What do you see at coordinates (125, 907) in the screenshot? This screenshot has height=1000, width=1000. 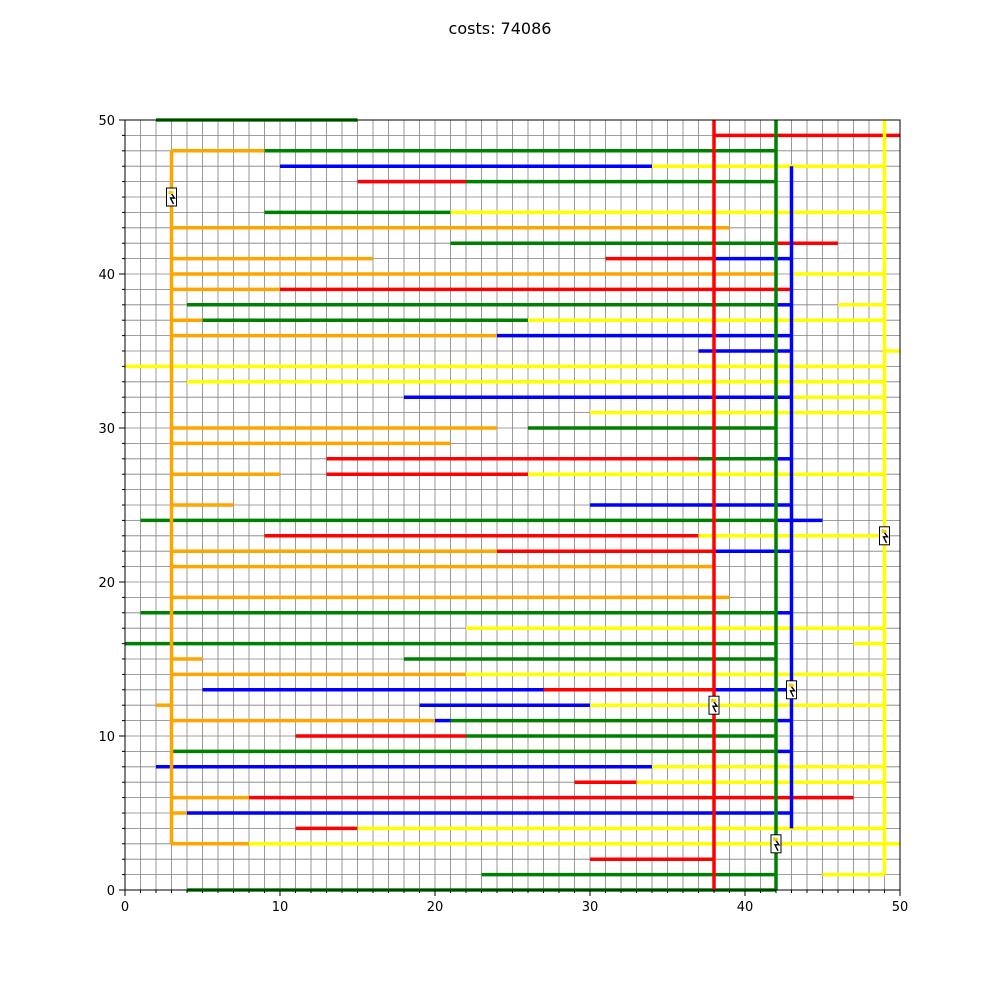 I see `x-tick-label: 0` at bounding box center [125, 907].